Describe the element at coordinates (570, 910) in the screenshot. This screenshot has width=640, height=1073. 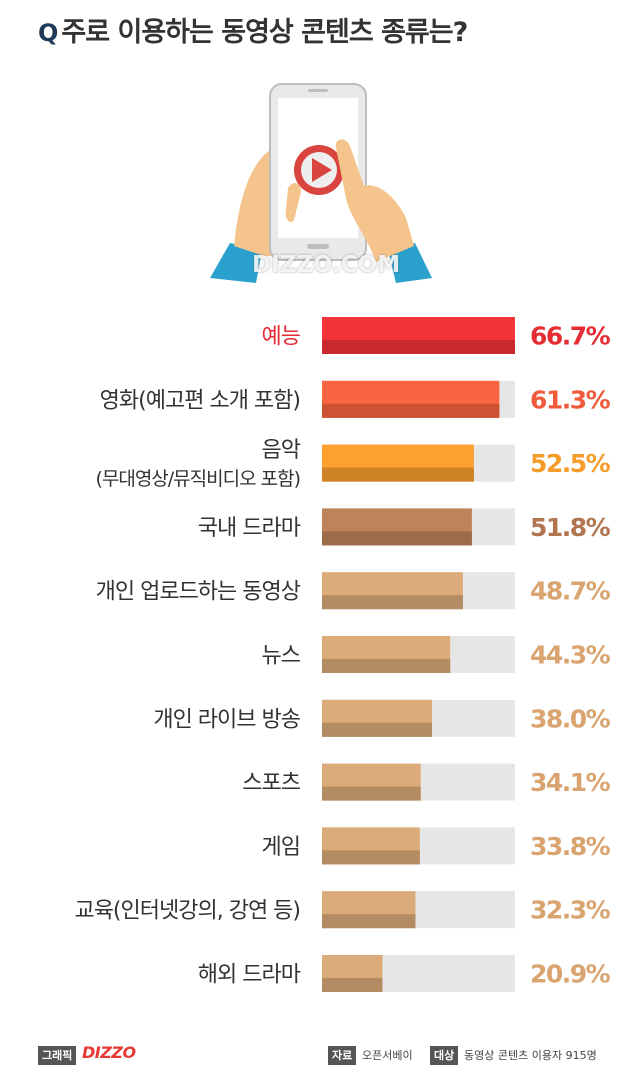
I see `value-label: 32.3%` at that location.